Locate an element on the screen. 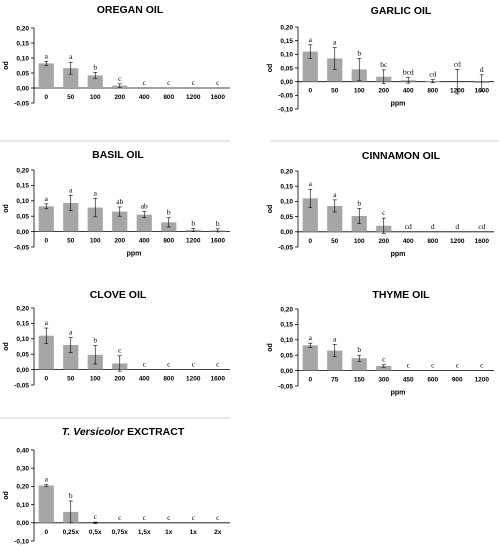 This screenshot has height=550, width=499. chart-title: OREGAN OIL is located at coordinates (130, 10).